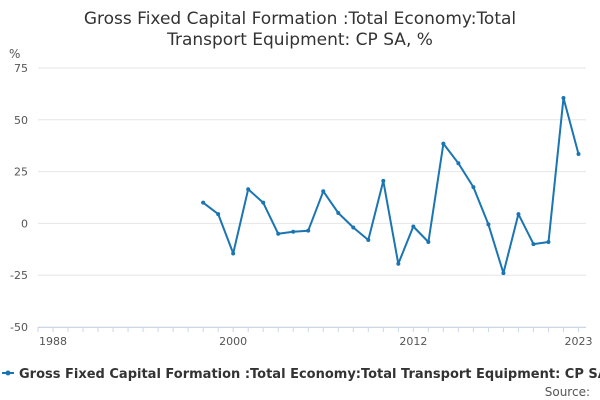 Image resolution: width=600 pixels, height=400 pixels. I want to click on x-axis-ticks: 1988 2000 2012 2023, so click(314, 337).